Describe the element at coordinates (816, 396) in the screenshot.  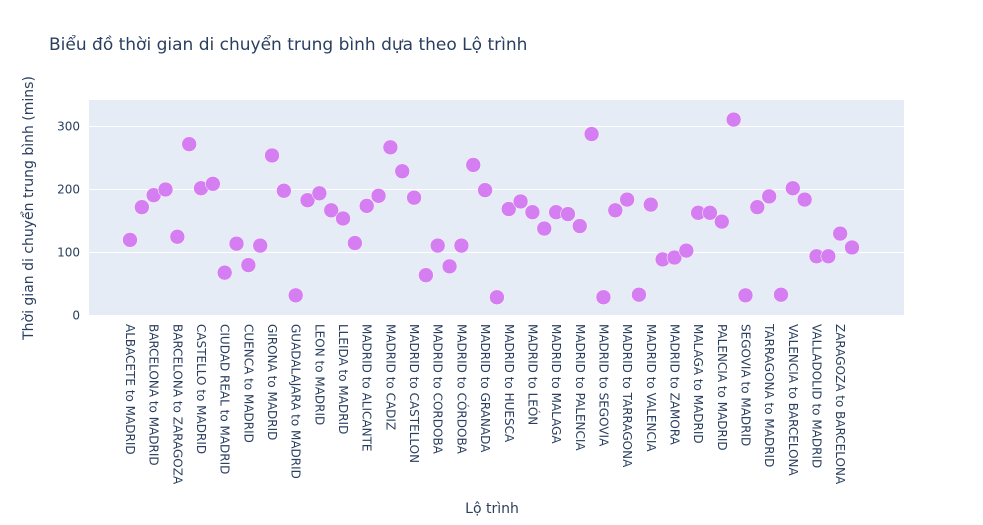
I see `x-tick-label: VALLADOLID to MADRID` at that location.